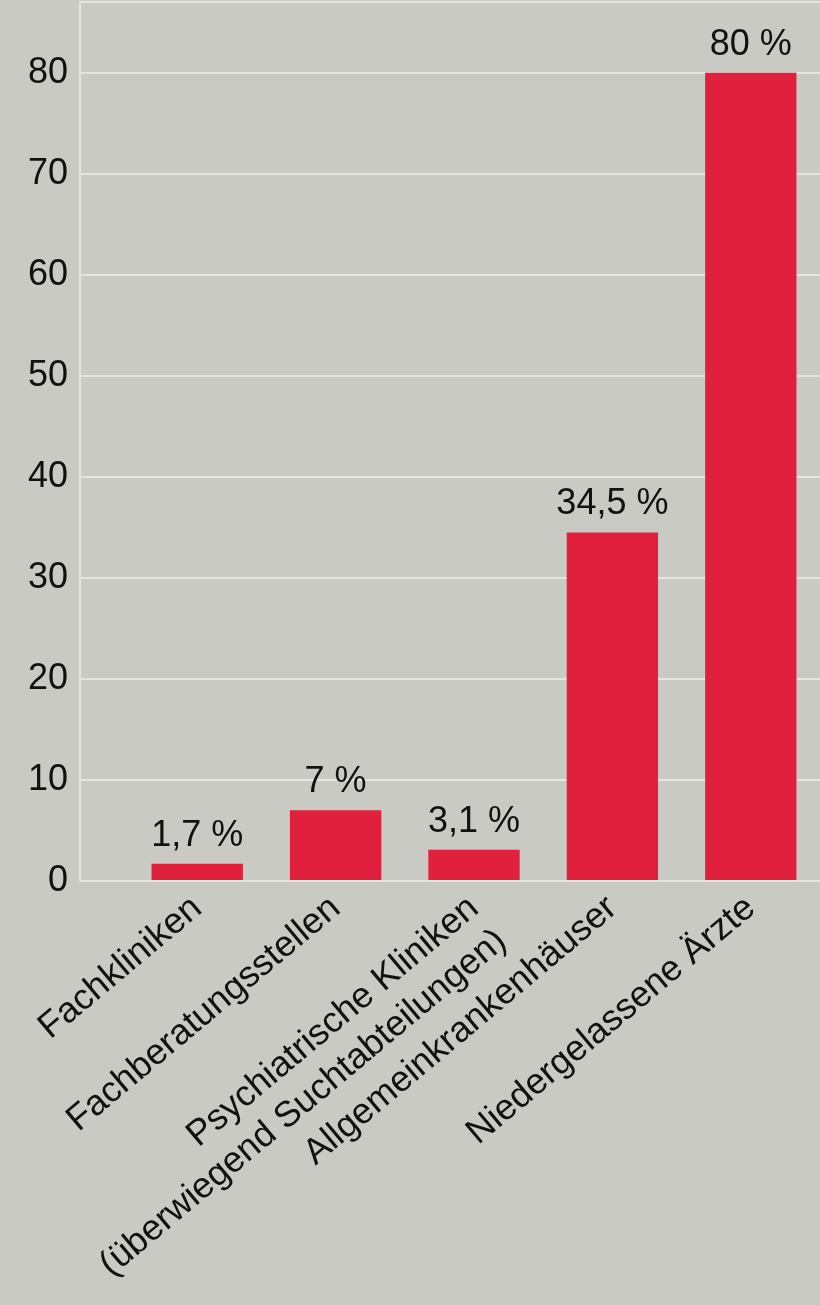 The height and width of the screenshot is (1305, 820). What do you see at coordinates (335, 780) in the screenshot?
I see `data-label: 7 %` at bounding box center [335, 780].